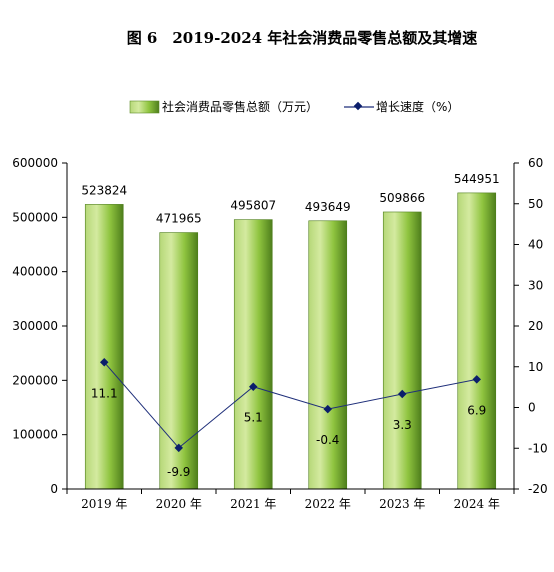 The width and height of the screenshot is (554, 572). I want to click on growth-value-label: -9.9, so click(178, 472).